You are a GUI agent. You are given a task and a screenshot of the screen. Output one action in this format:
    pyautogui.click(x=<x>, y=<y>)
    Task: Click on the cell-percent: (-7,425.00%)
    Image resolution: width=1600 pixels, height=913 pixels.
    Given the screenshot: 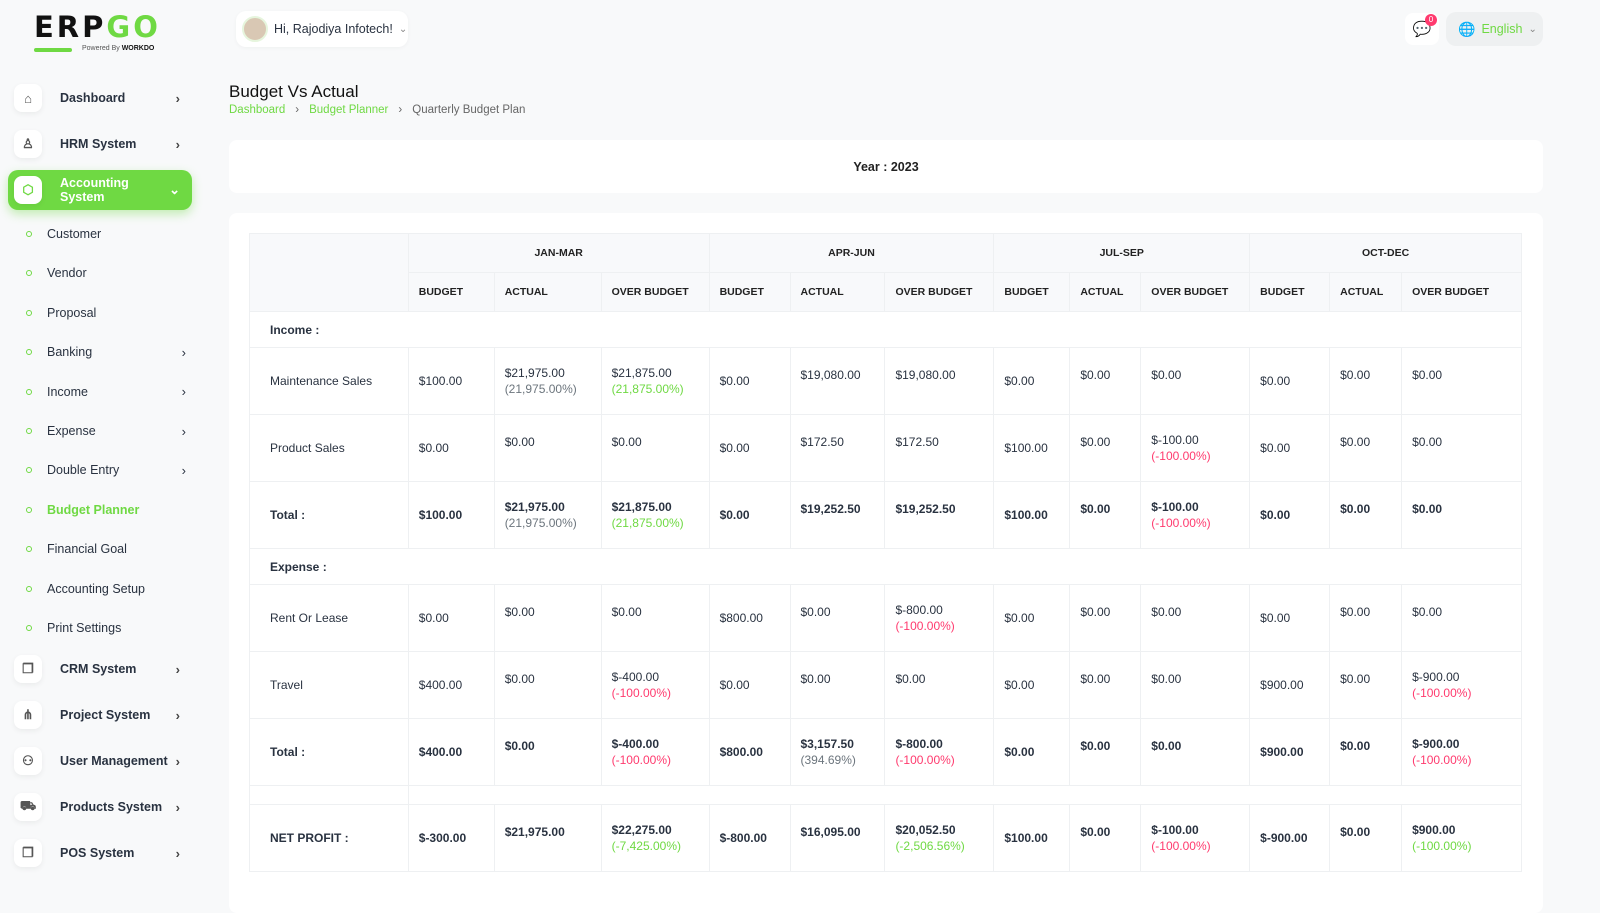 What is the action you would take?
    pyautogui.click(x=646, y=846)
    